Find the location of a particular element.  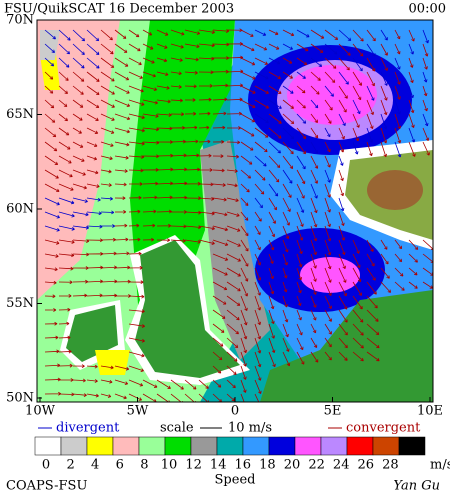

colorbar-label: 12 is located at coordinates (193, 465).